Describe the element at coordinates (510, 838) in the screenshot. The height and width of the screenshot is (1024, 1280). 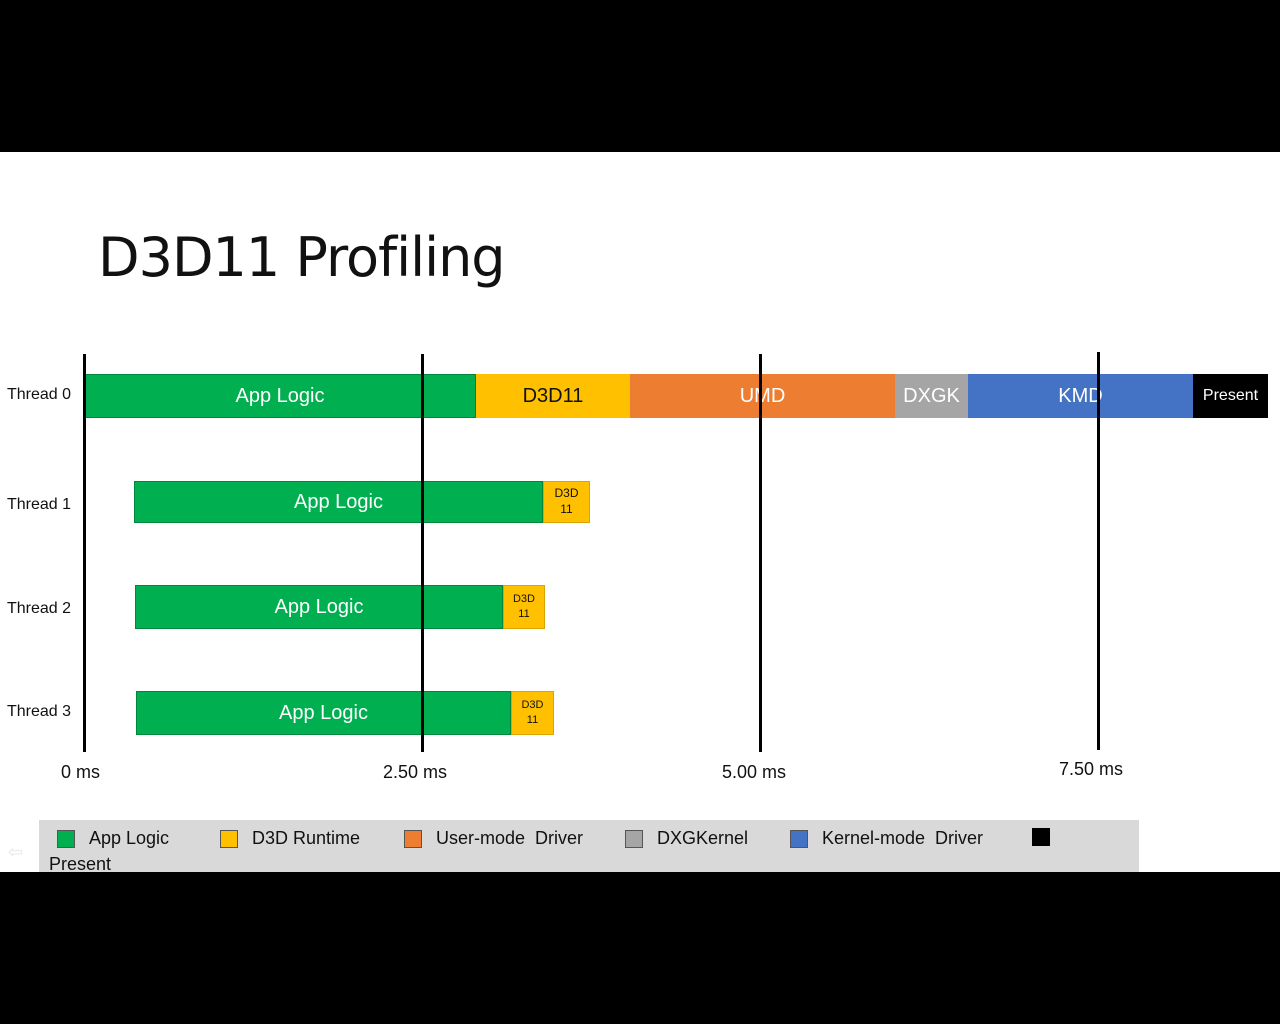
I see `legend-label-user-mode-driver: User-mode Driver` at that location.